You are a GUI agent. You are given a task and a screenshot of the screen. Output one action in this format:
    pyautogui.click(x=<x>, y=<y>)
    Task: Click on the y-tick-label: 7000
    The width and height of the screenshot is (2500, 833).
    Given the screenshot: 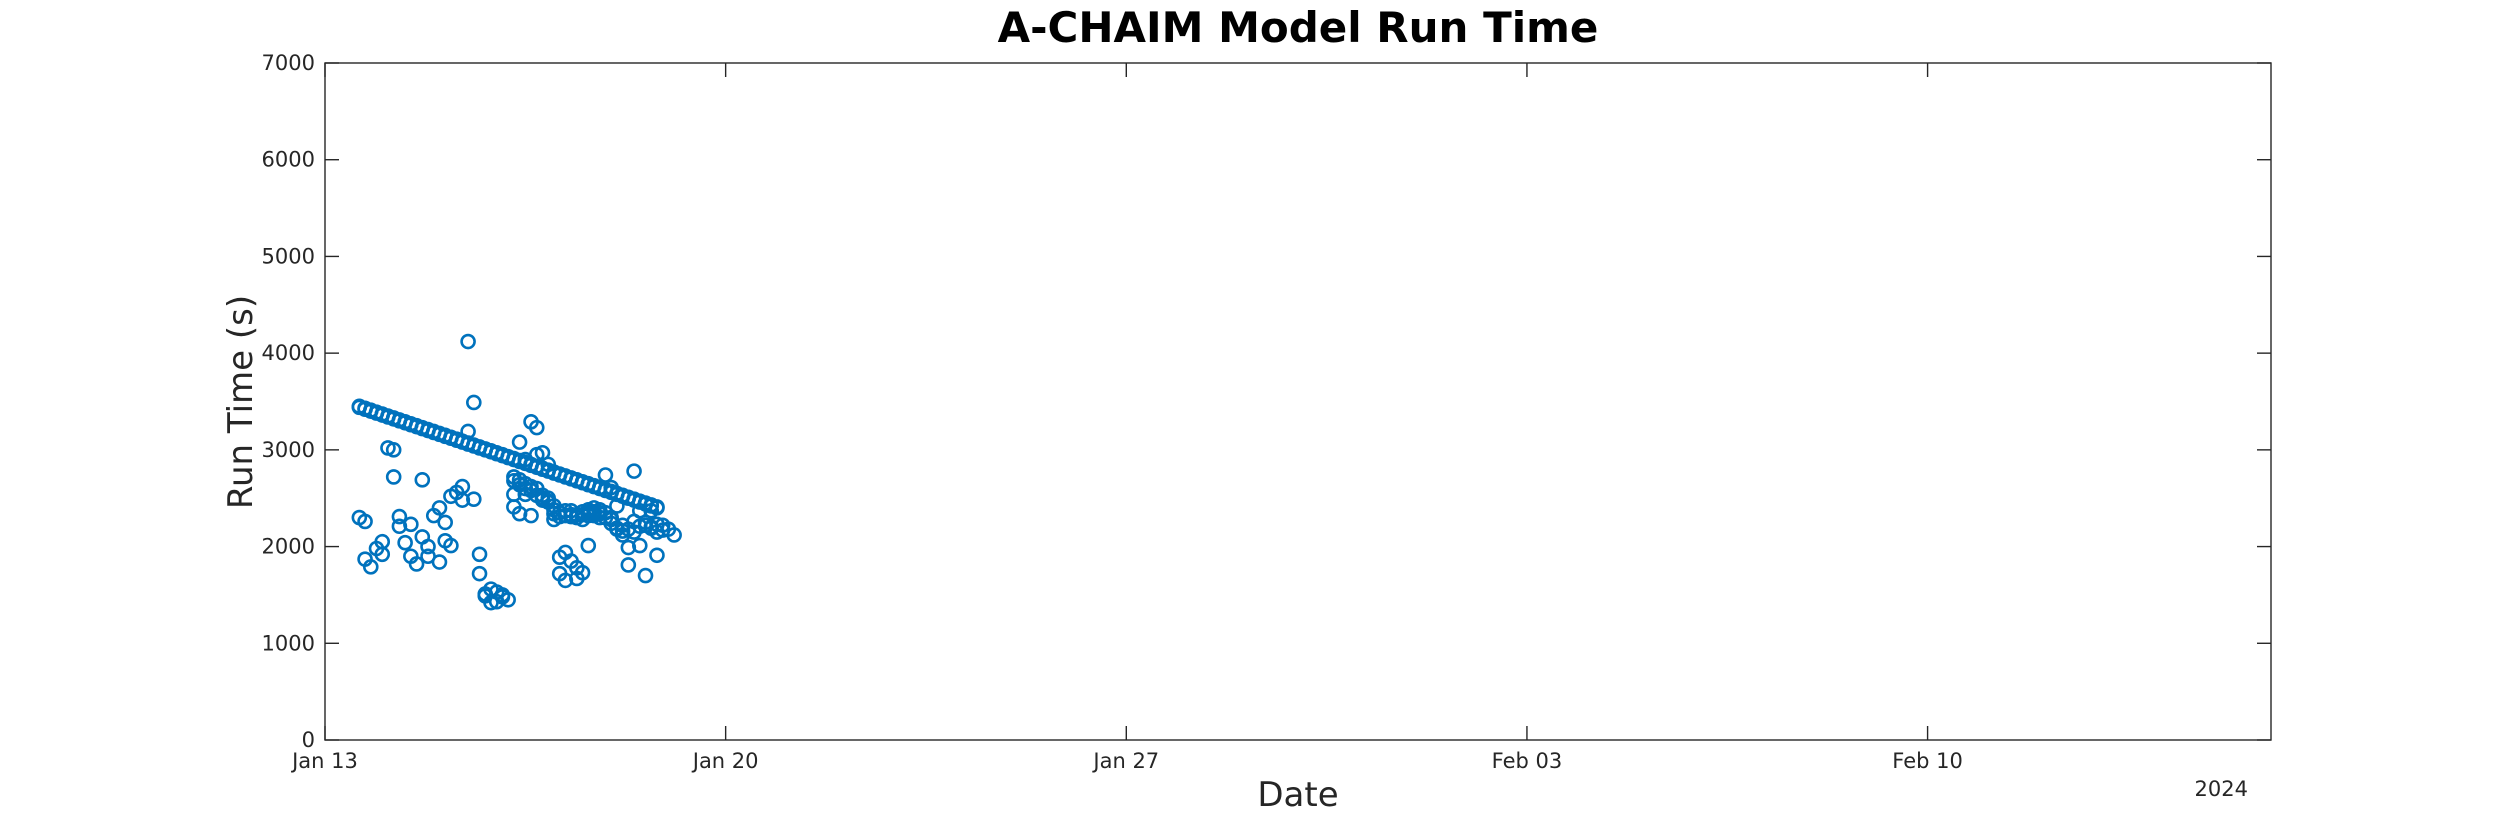 What is the action you would take?
    pyautogui.click(x=288, y=63)
    